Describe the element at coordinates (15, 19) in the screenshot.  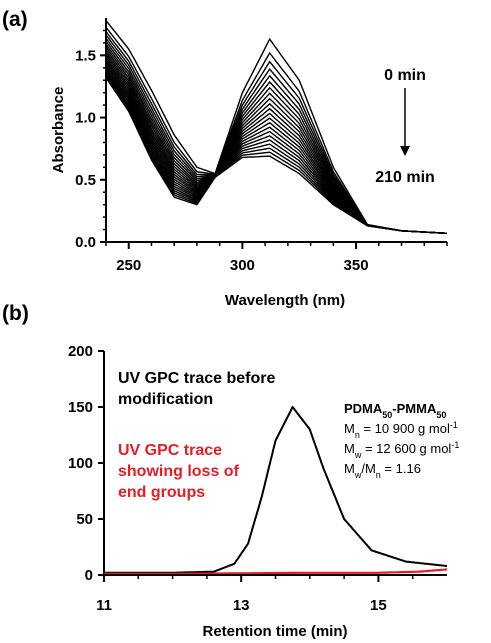
I see `panel-a-label: (a)` at that location.